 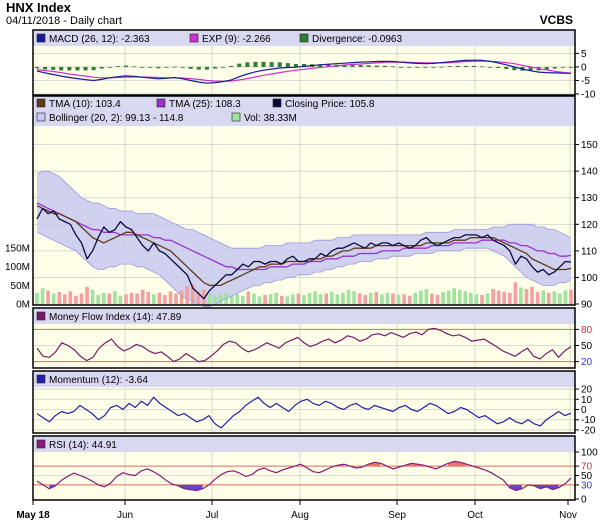 I want to click on rsi-ytick-label: 50, so click(x=587, y=476).